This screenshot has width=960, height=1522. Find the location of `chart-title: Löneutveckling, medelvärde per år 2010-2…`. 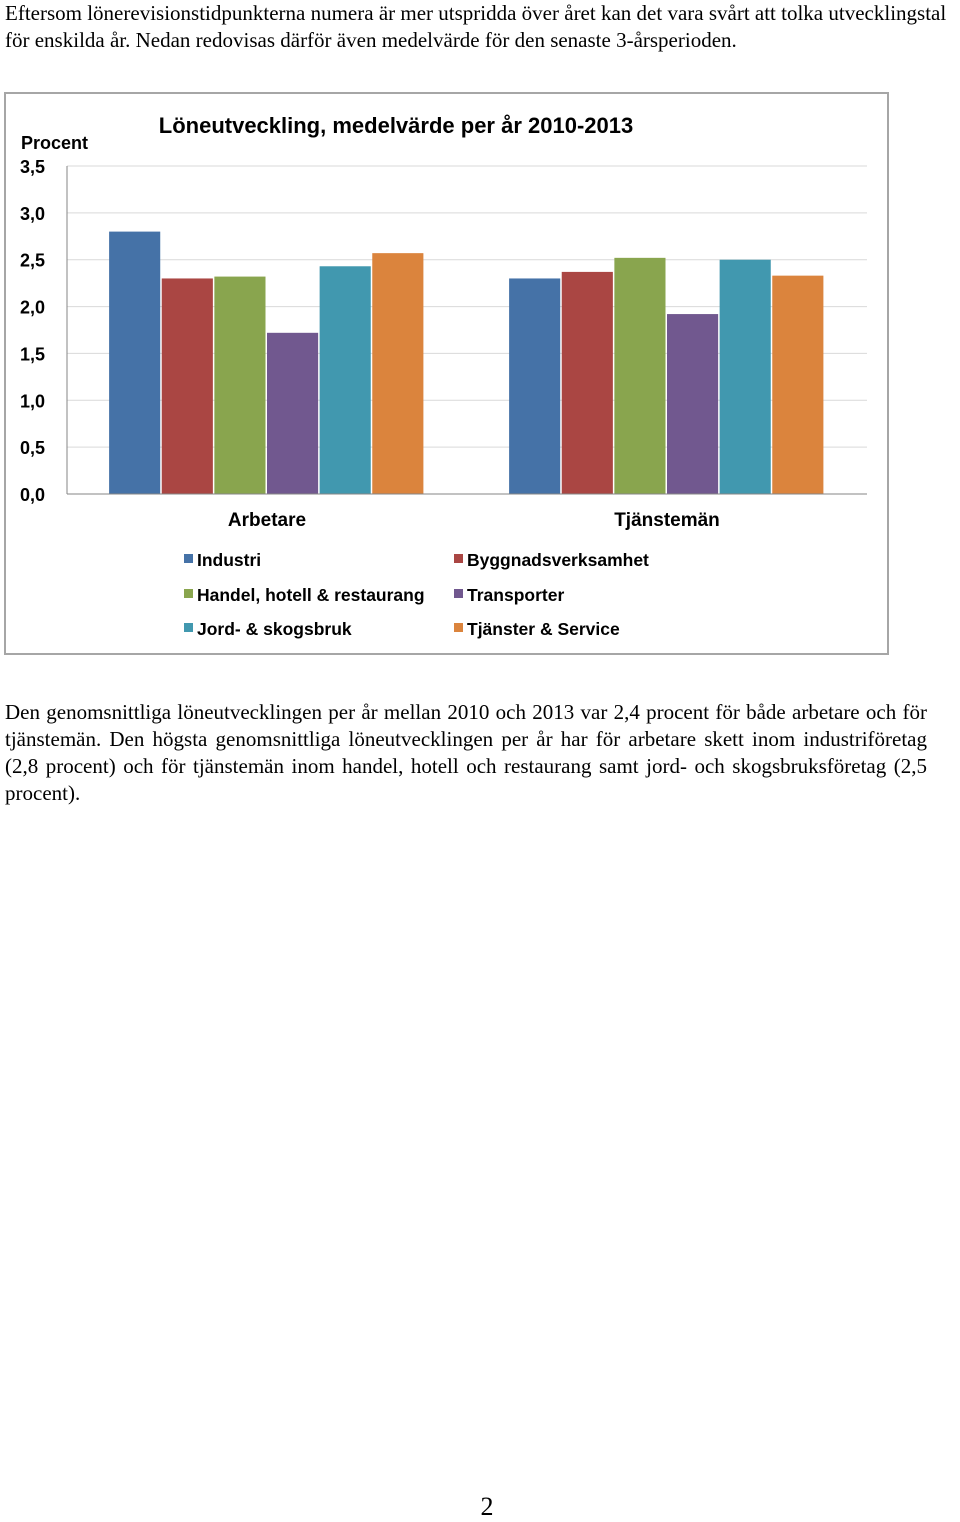

chart-title: Löneutveckling, medelvärde per år 2010-2… is located at coordinates (396, 125).